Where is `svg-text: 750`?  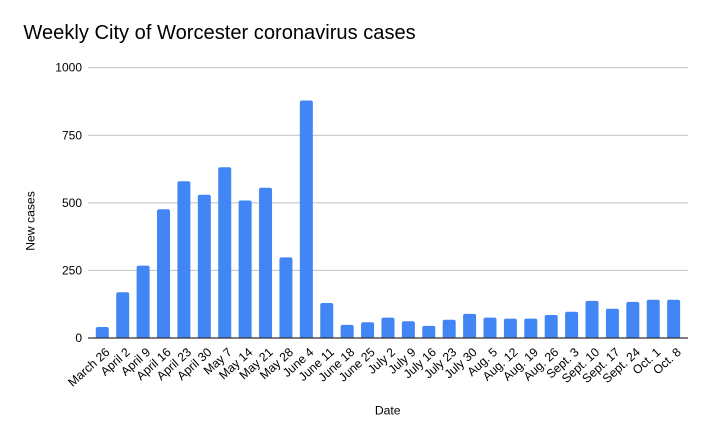
svg-text: 750 is located at coordinates (72, 135).